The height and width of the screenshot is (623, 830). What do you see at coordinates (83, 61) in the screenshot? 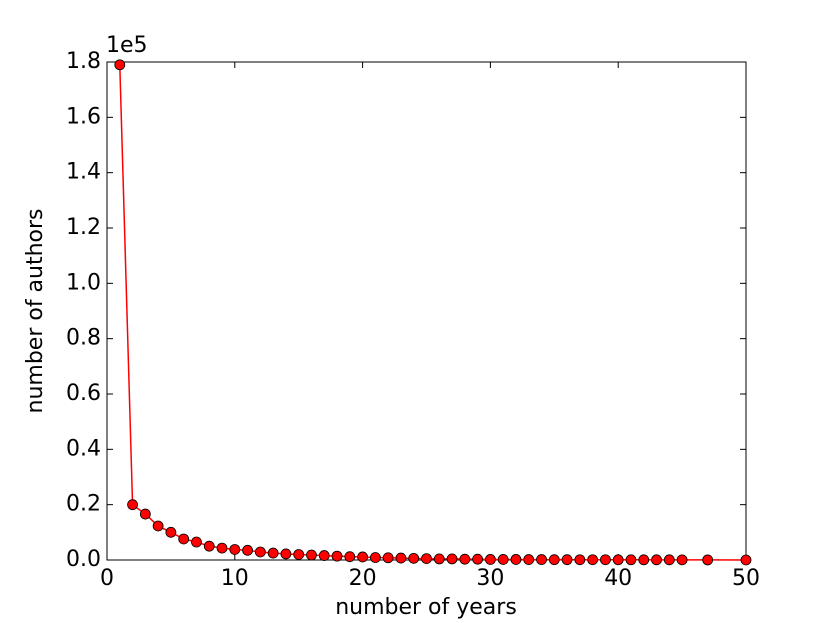
I see `y-tick-label: 1.8` at bounding box center [83, 61].